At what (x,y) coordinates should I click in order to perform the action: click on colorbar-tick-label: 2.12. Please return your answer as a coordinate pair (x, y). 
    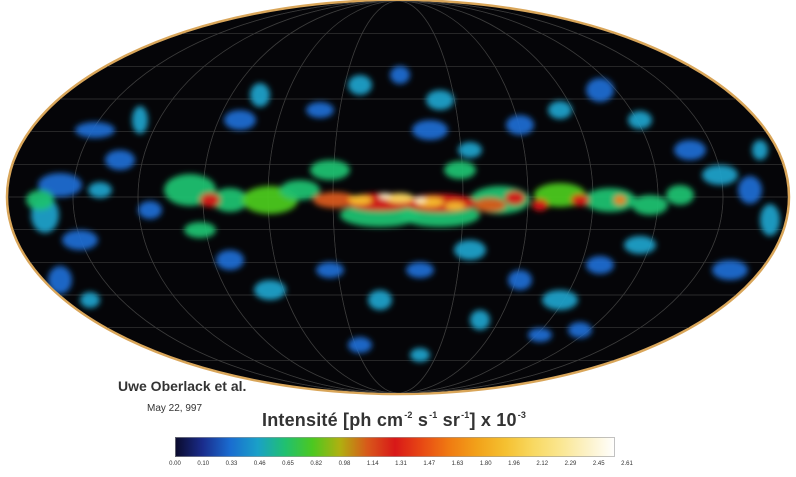
    Looking at the image, I should click on (542, 464).